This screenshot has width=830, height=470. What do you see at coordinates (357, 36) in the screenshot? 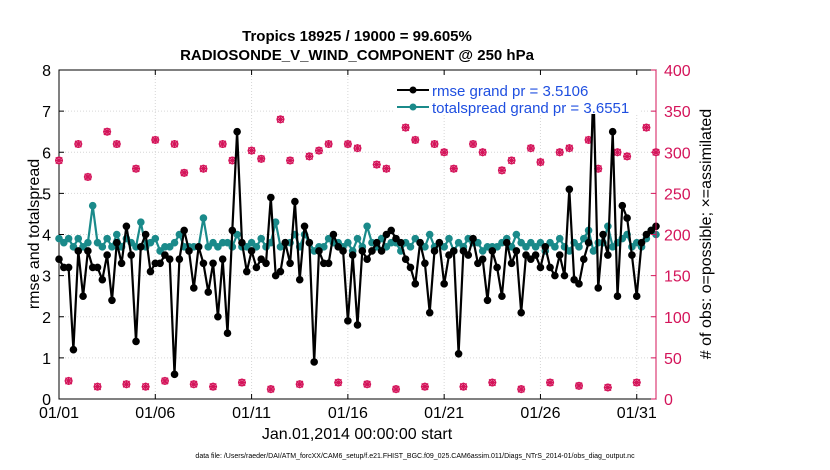
I see `chart-title-line1: Tropics 18925 / 19000 = 99.605%` at bounding box center [357, 36].